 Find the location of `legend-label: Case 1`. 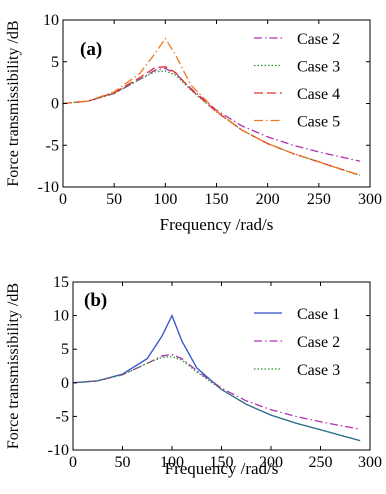

legend-label: Case 1 is located at coordinates (318, 314).